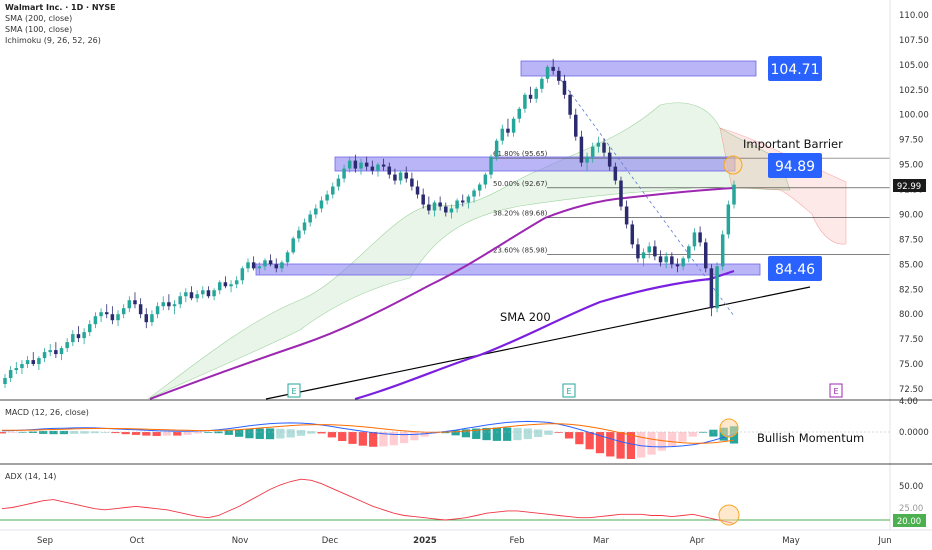  What do you see at coordinates (39, 18) in the screenshot?
I see `indicator-legend-sma200: SMA (200, close)` at bounding box center [39, 18].